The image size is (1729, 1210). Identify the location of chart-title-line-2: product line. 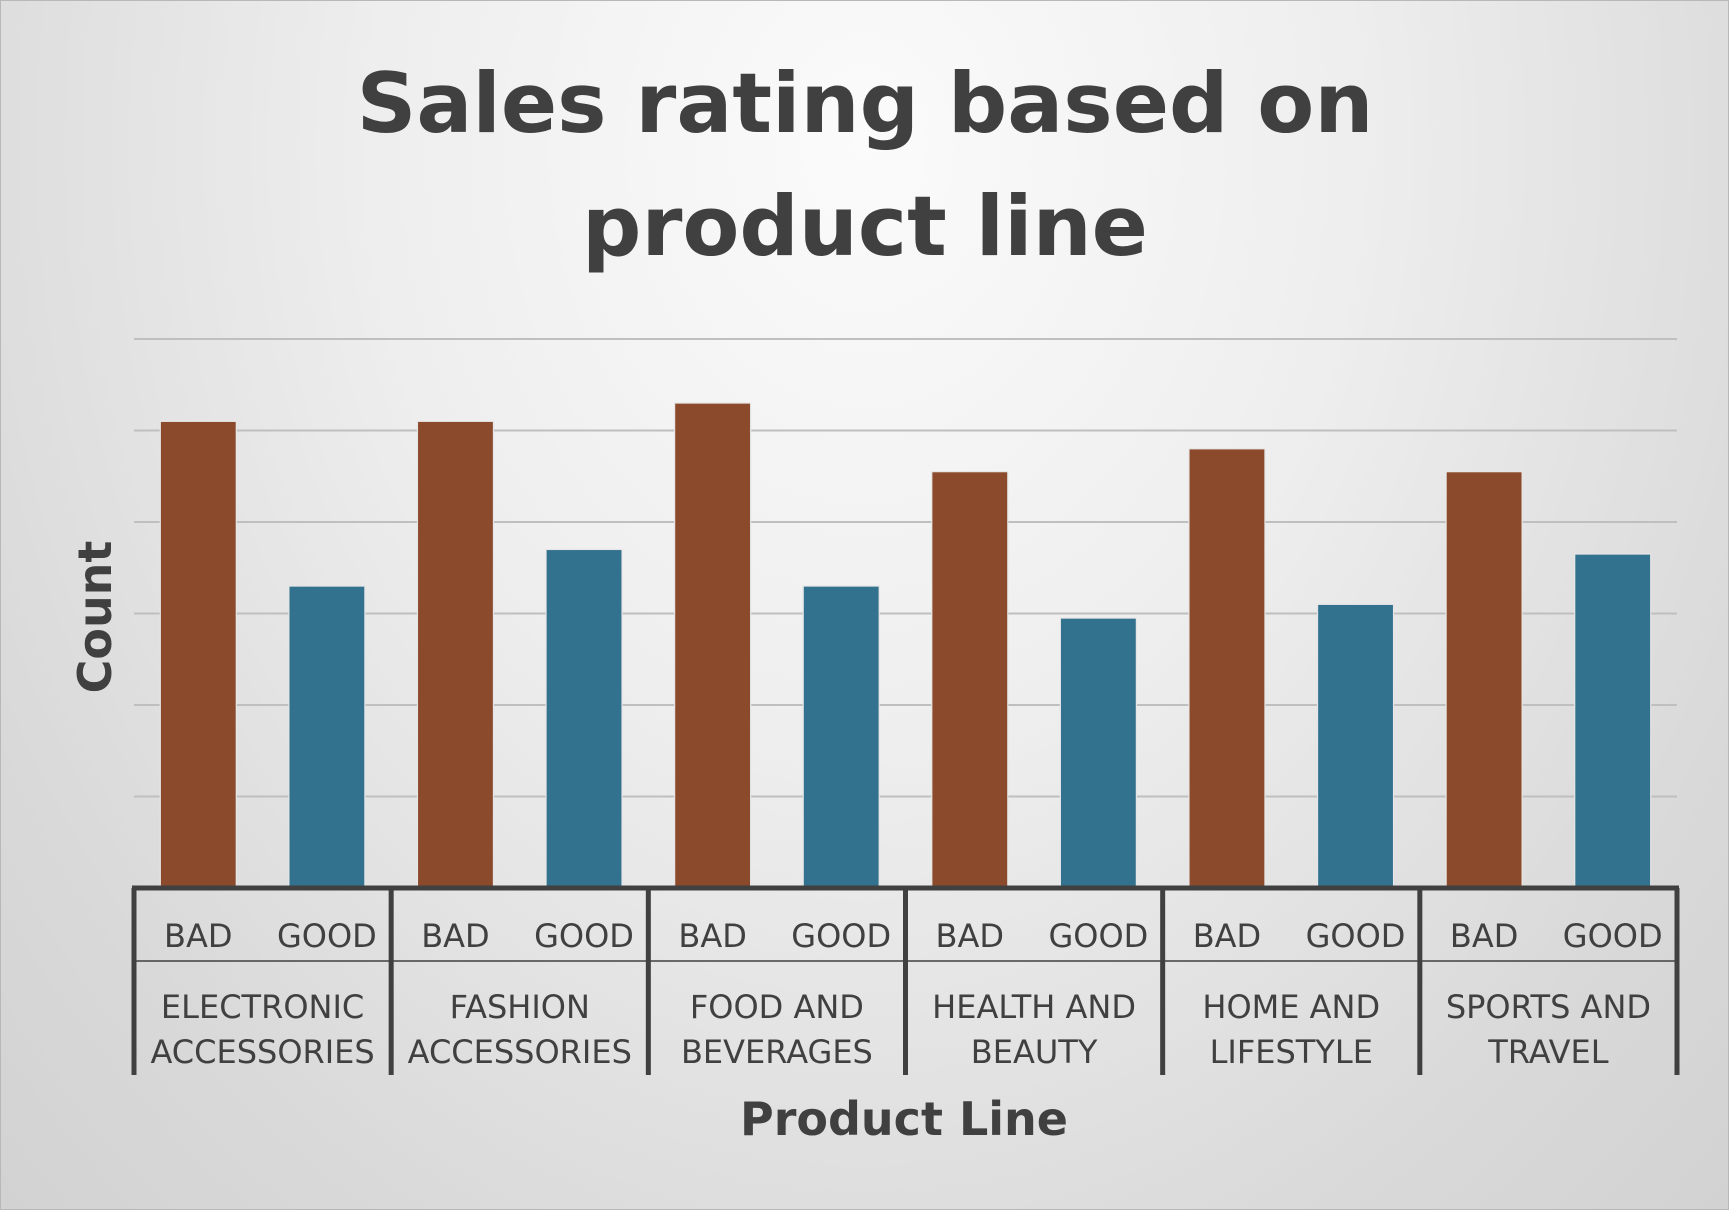
(865, 226).